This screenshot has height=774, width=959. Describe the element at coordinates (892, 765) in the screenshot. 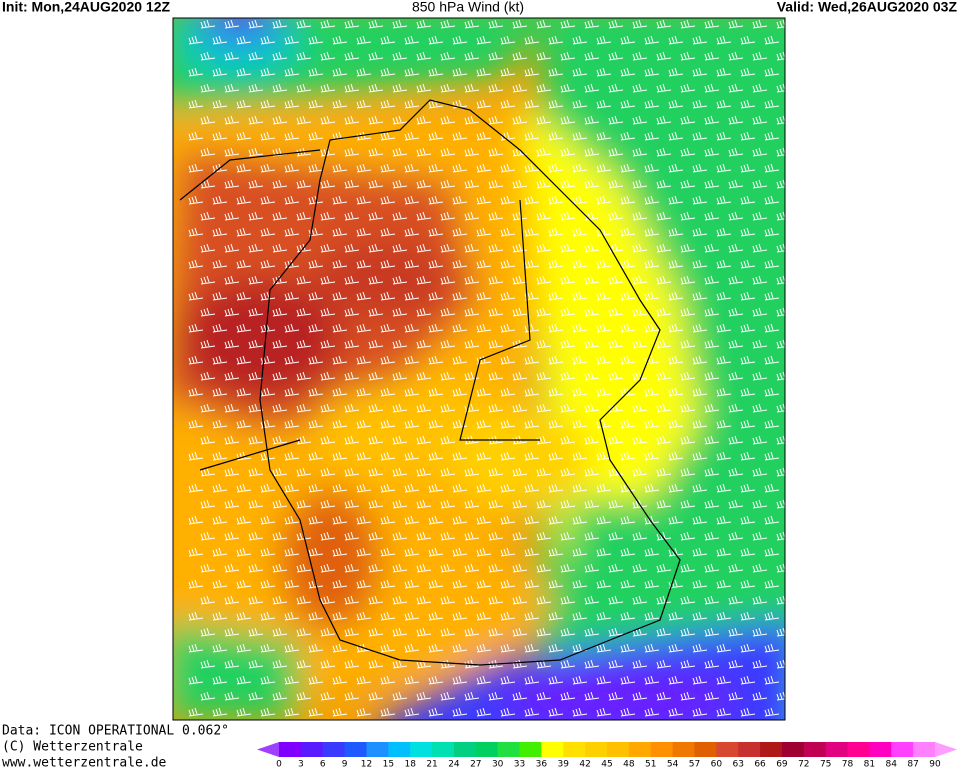

I see `colorbar-tick-label: 84` at that location.